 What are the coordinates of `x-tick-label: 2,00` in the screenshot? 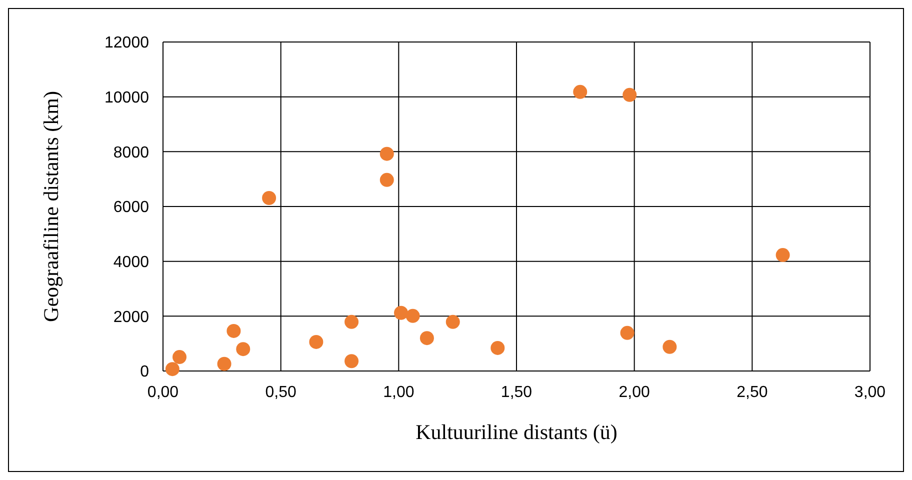 It's located at (634, 392).